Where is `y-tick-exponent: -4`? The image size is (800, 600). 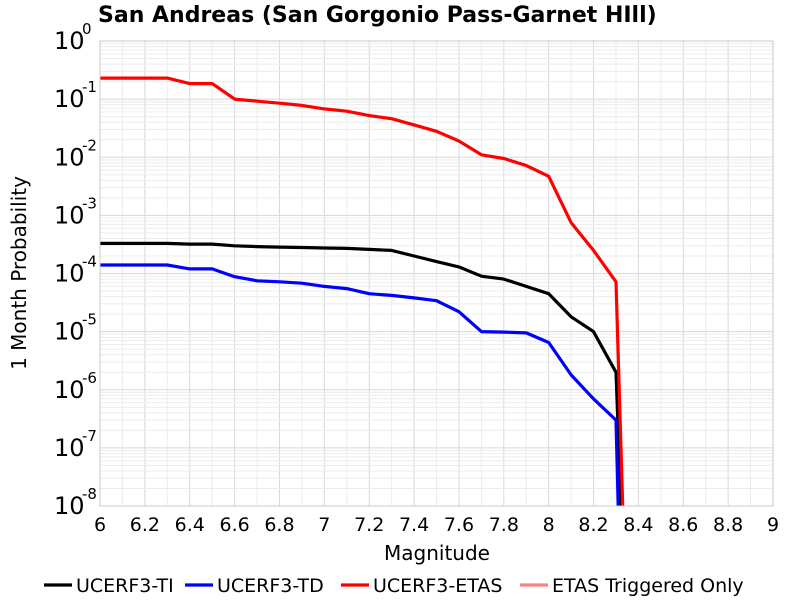
y-tick-exponent: -4 is located at coordinates (89, 262).